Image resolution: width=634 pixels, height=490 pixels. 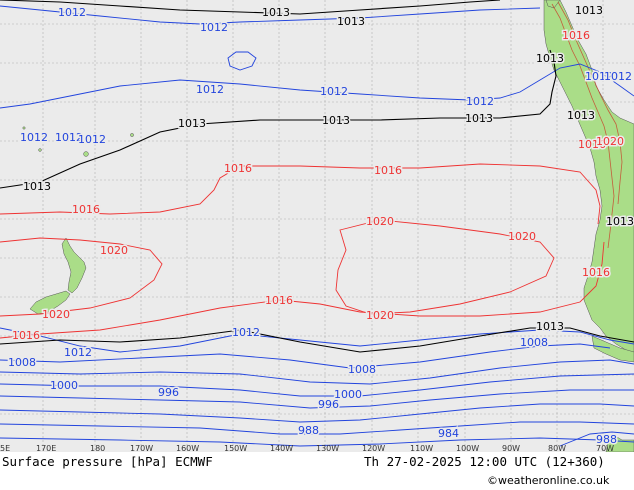 What do you see at coordinates (107, 461) in the screenshot?
I see `map-title: Surface pressure [hPa] ECMWF` at bounding box center [107, 461].